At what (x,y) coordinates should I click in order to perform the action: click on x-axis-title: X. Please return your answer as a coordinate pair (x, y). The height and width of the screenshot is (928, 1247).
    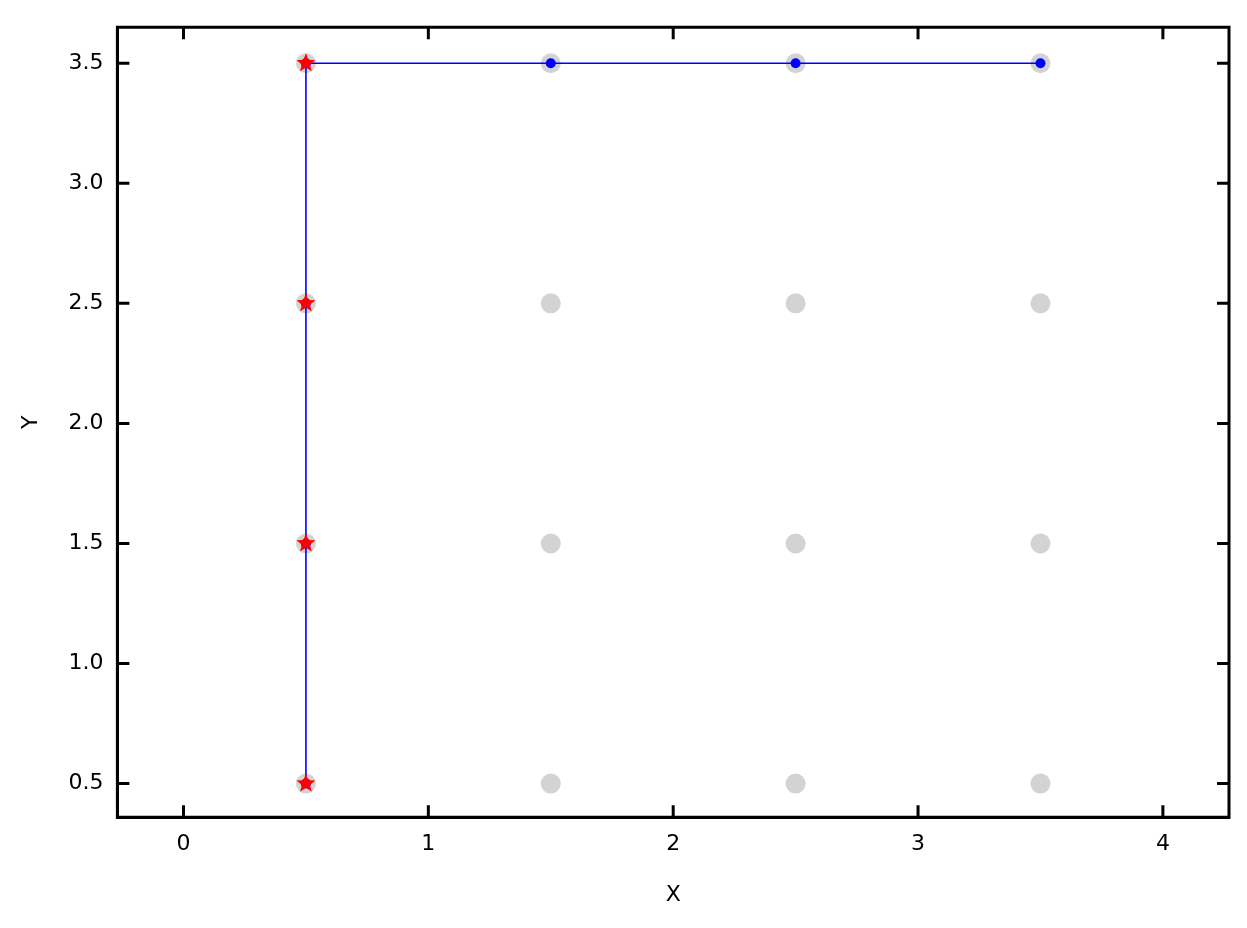
    Looking at the image, I should click on (673, 893).